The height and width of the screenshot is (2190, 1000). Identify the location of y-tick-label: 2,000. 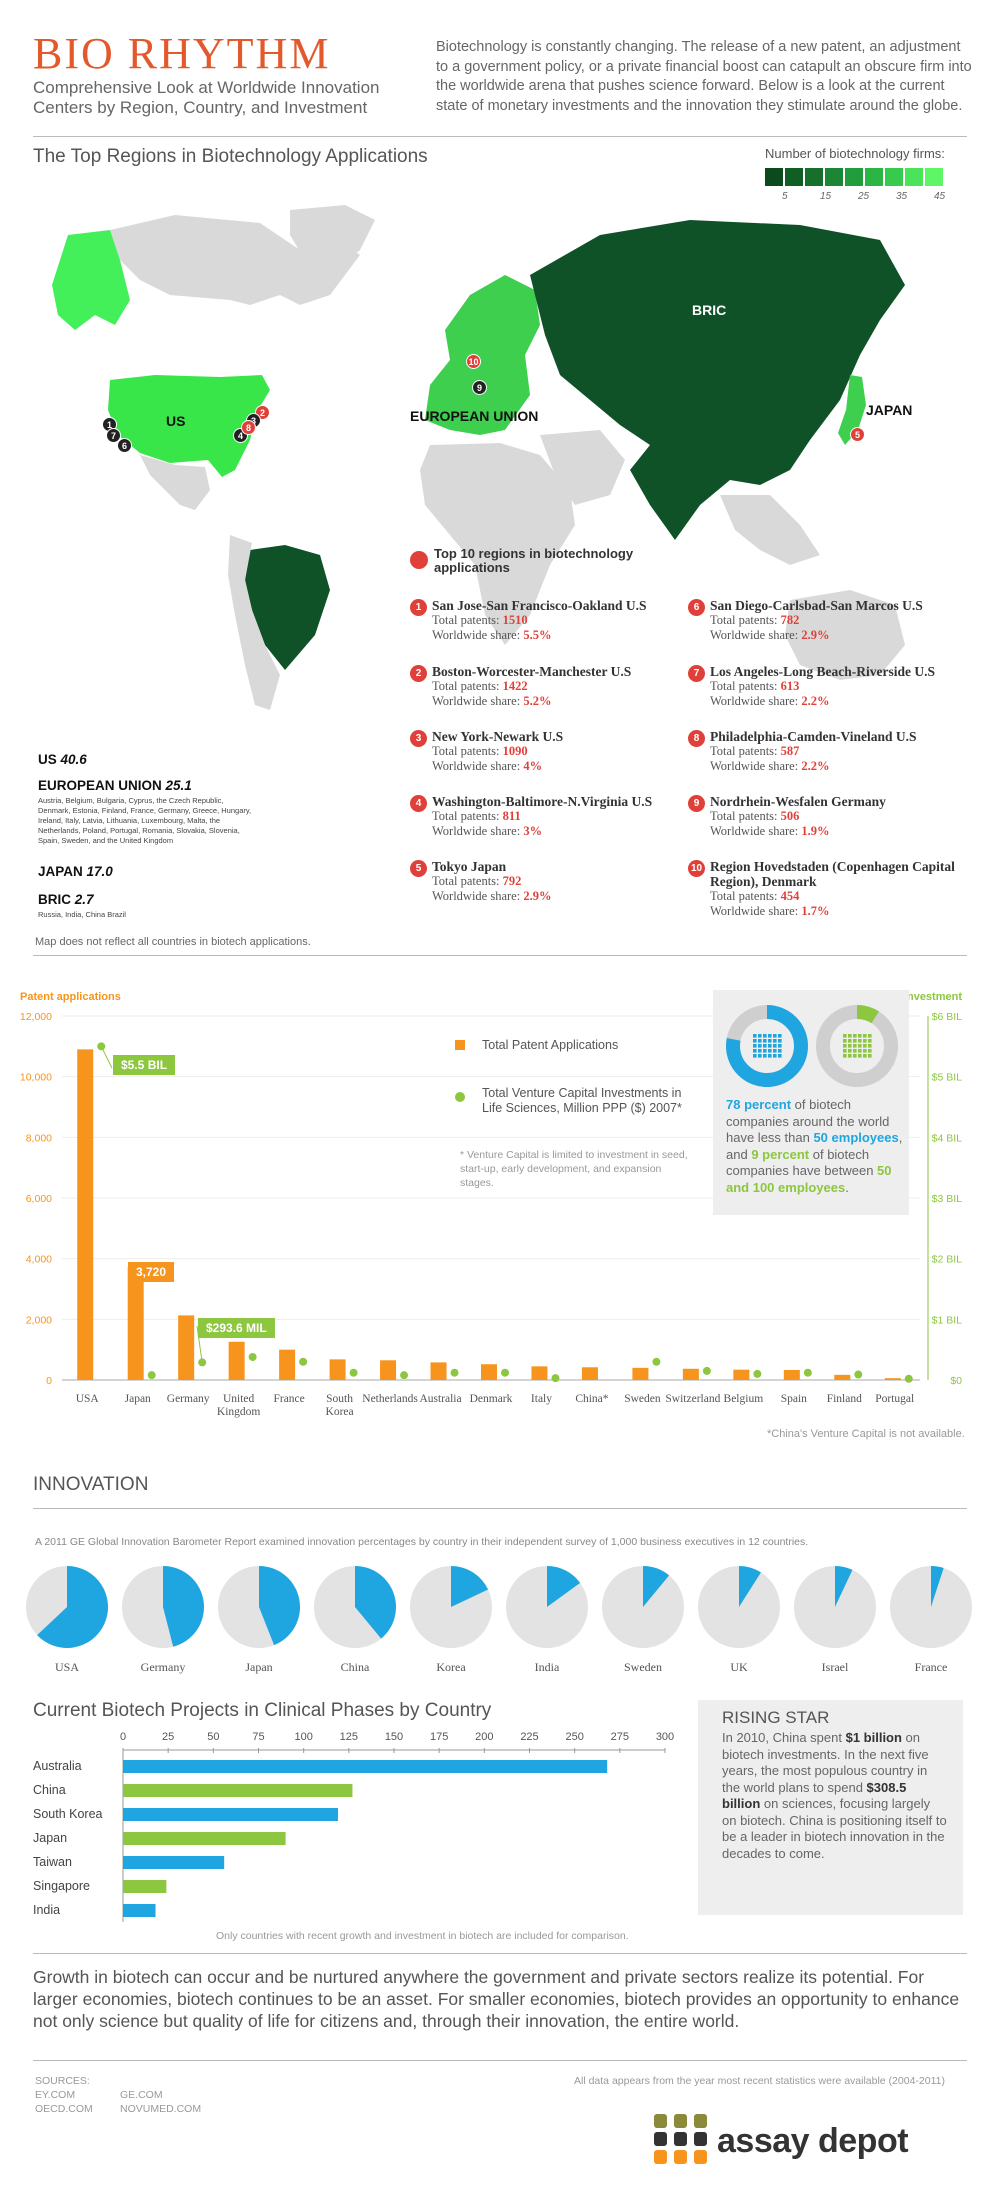
(39, 1320).